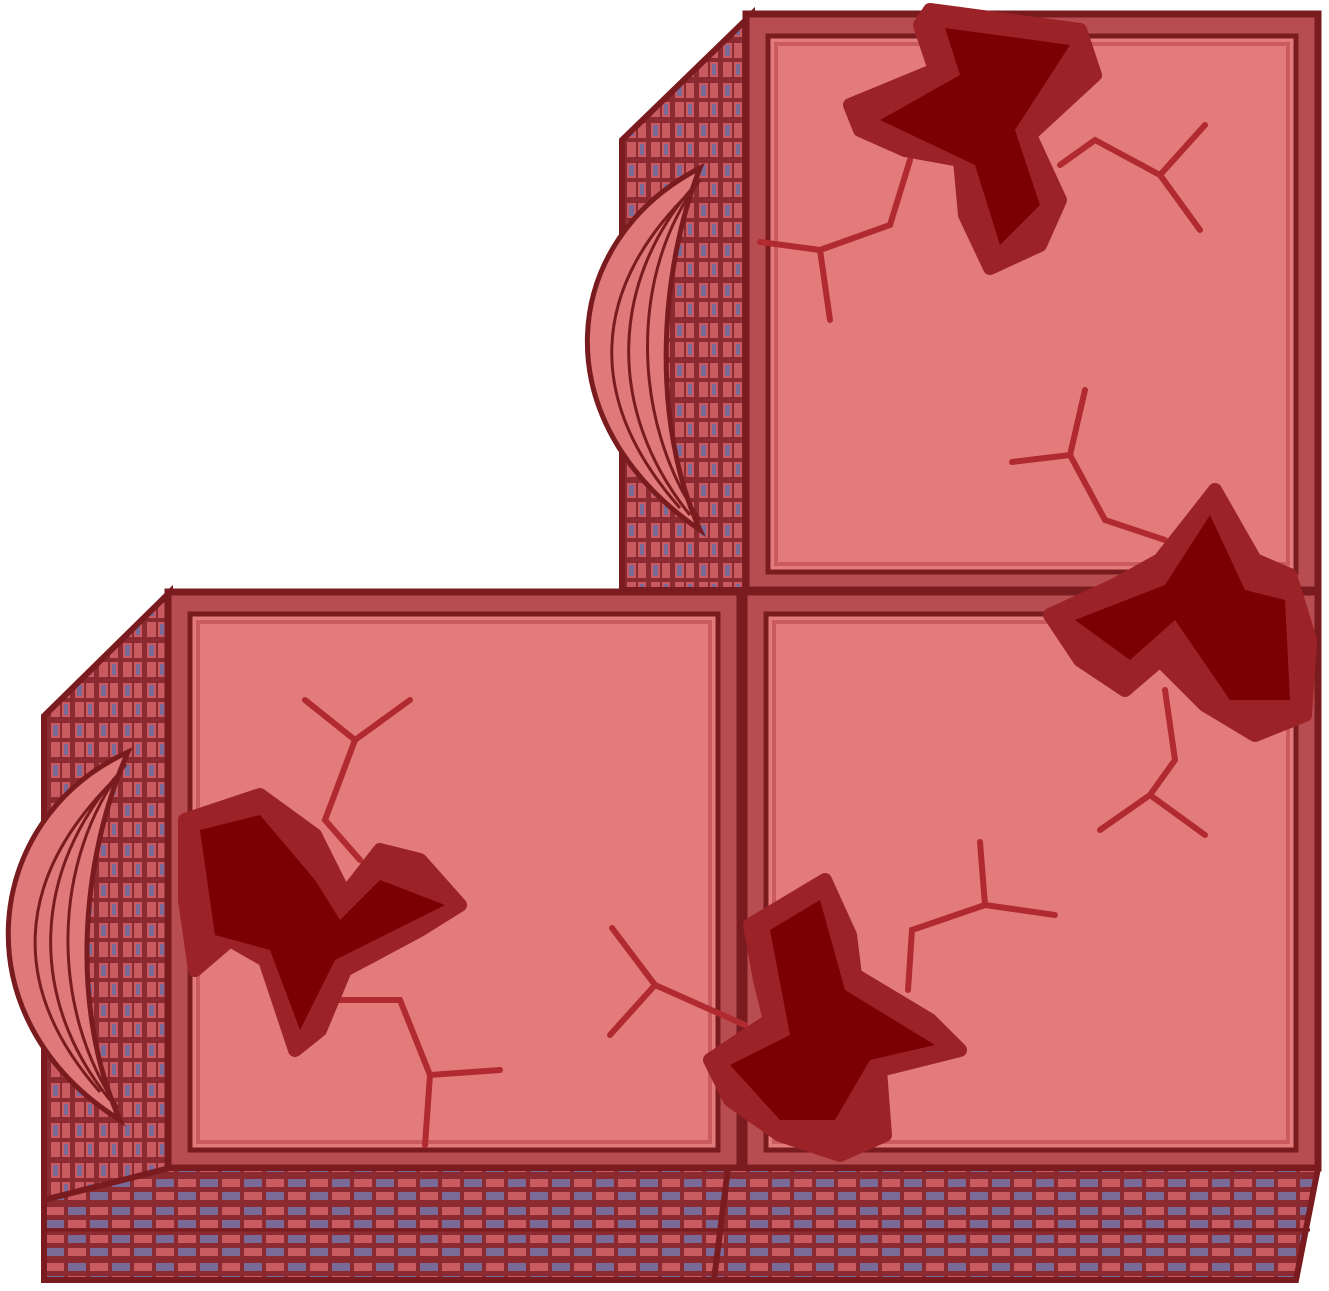 Image resolution: width=1329 pixels, height=1291 pixels. What do you see at coordinates (972, 139) in the screenshot?
I see `splat-top` at bounding box center [972, 139].